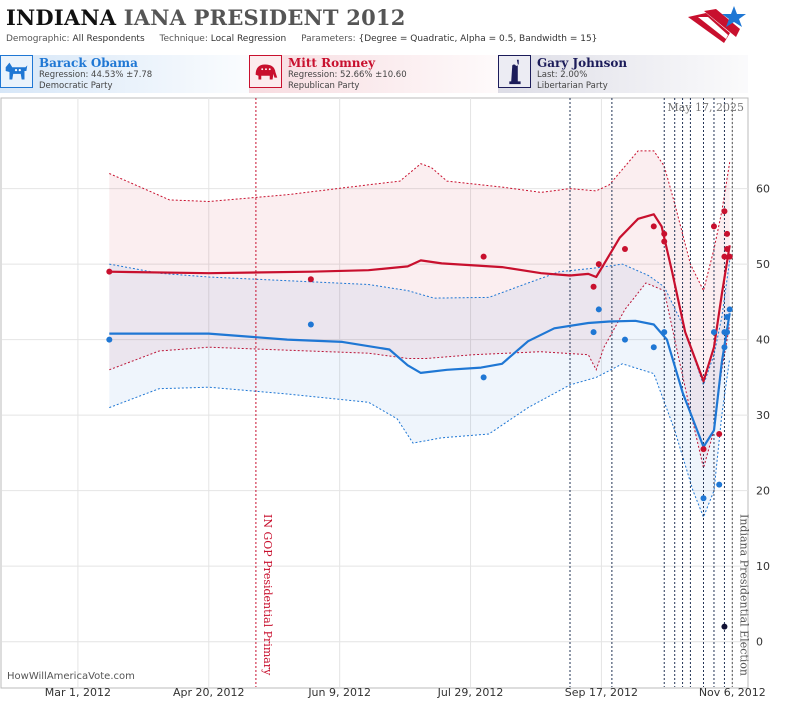 This screenshot has width=789, height=704. I want to click on x-tick-label: Sep 17, 2012, so click(601, 692).